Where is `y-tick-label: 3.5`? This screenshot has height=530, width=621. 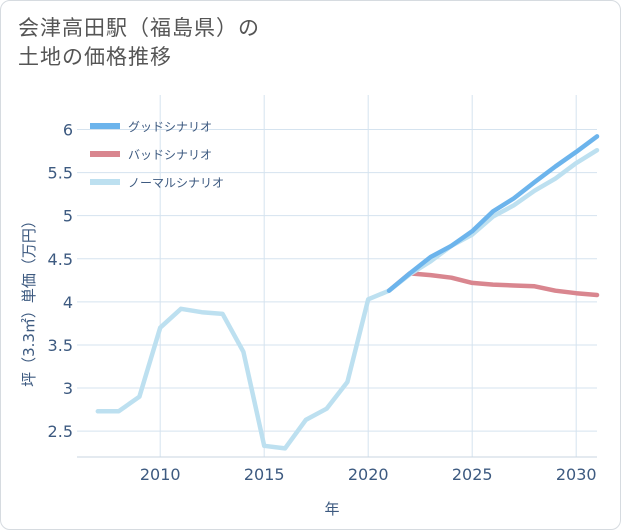
y-tick-label: 3.5 is located at coordinates (60, 345).